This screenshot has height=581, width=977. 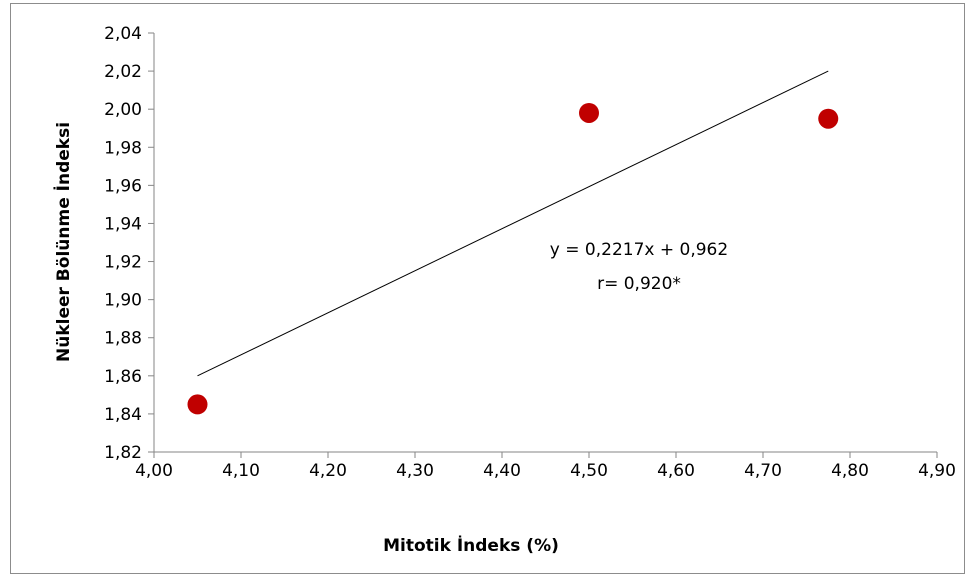 I want to click on y-tick-label: 1,98, so click(x=123, y=148).